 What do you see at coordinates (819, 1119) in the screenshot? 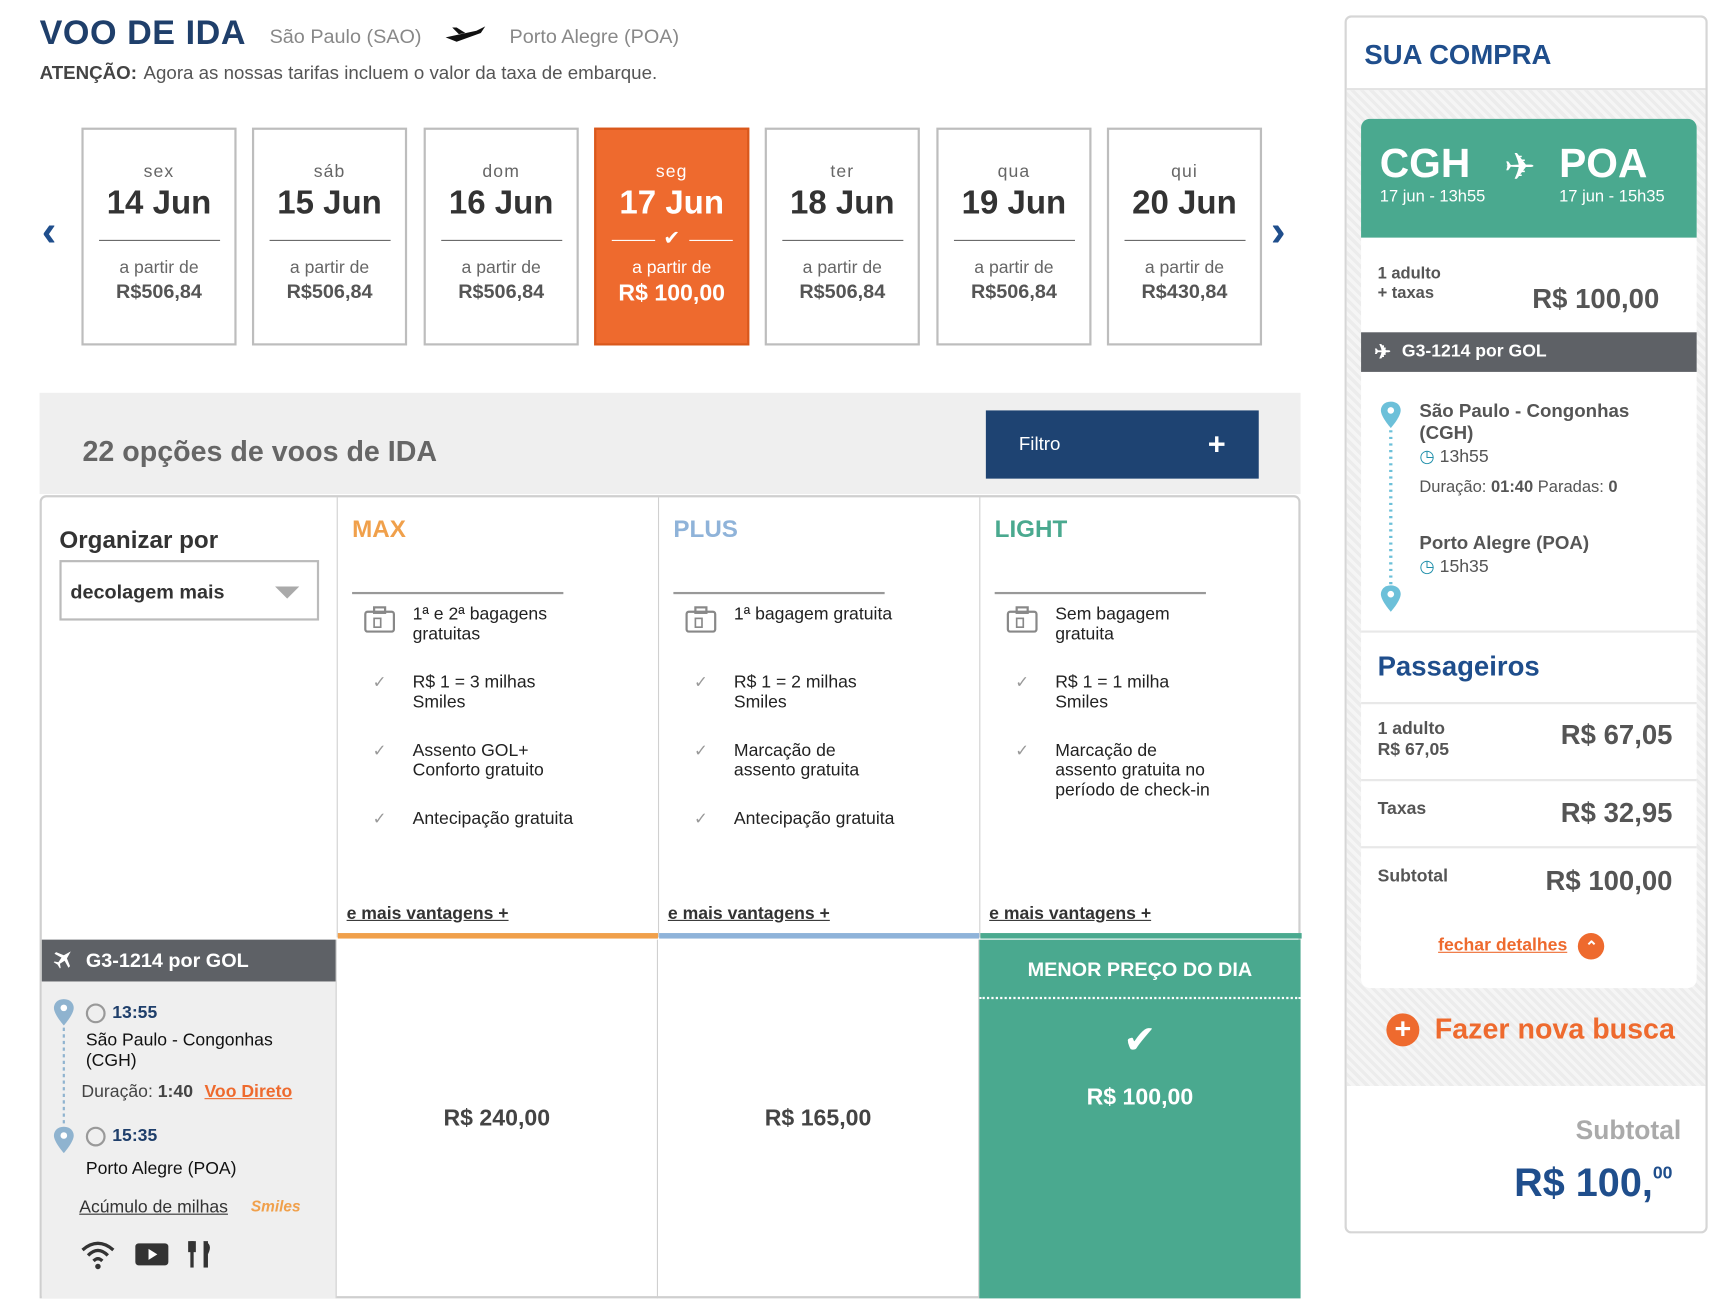
I see `price-plus: R$ 165,00` at bounding box center [819, 1119].